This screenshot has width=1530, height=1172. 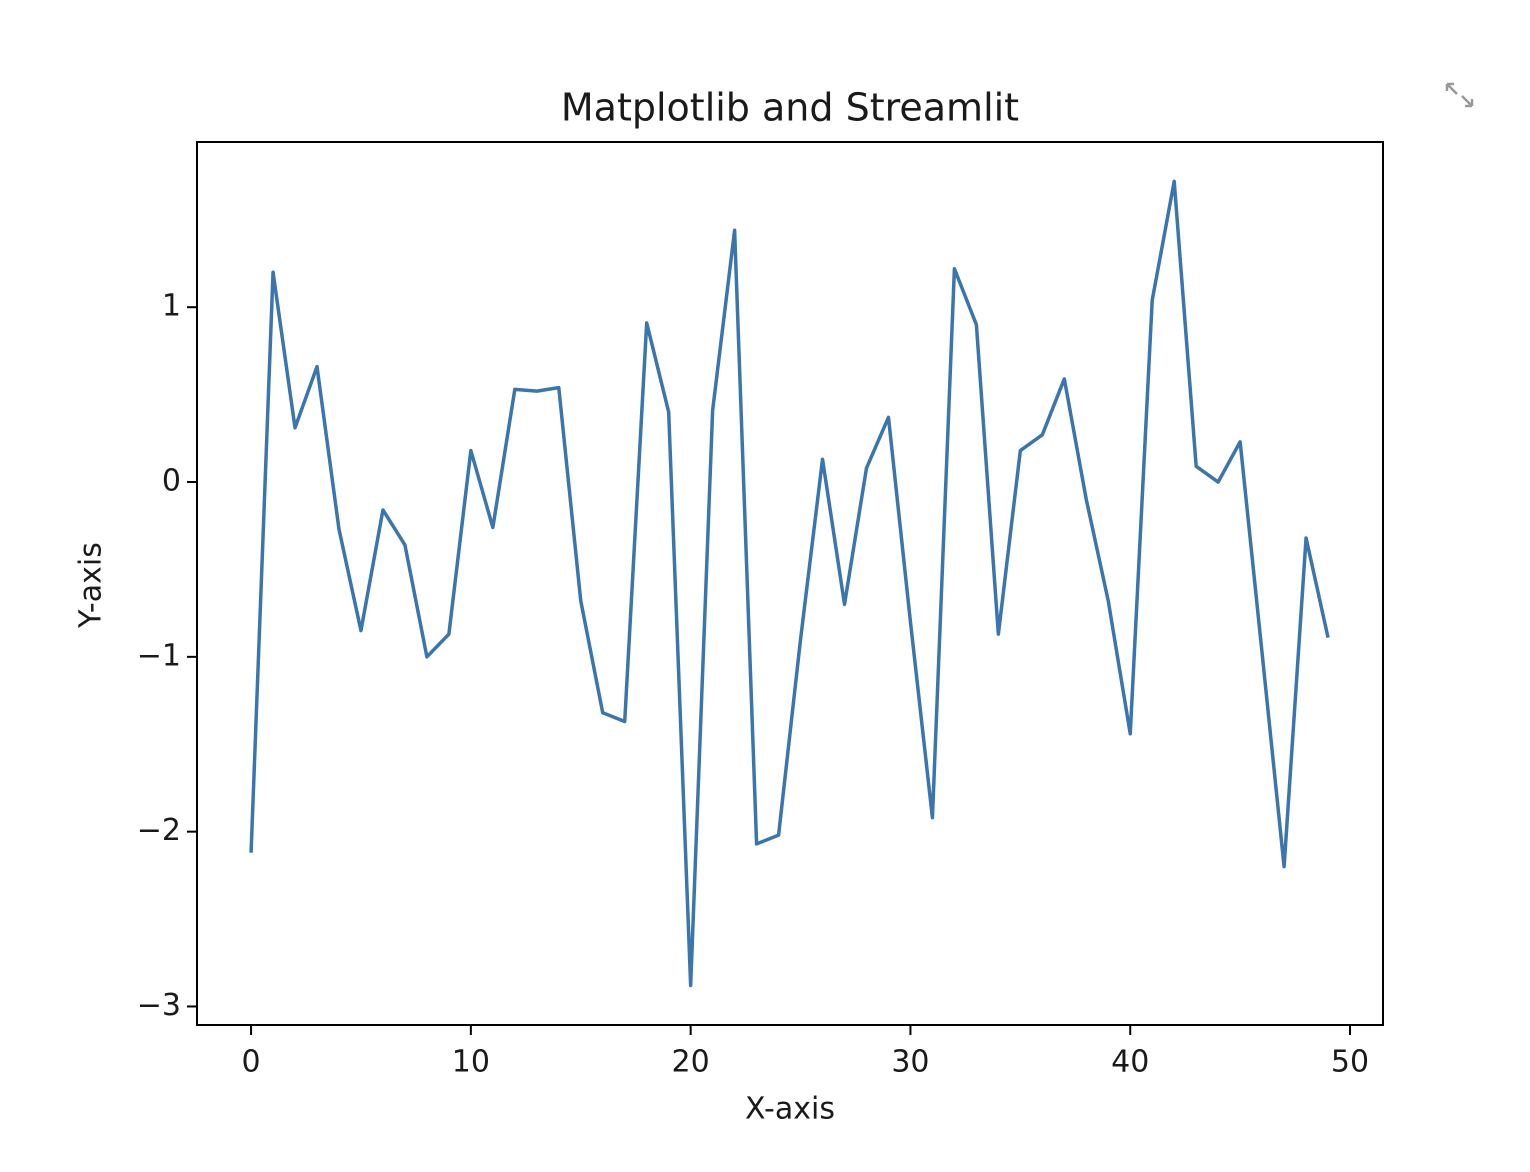 I want to click on x-tick-label: 40, so click(x=1130, y=1062).